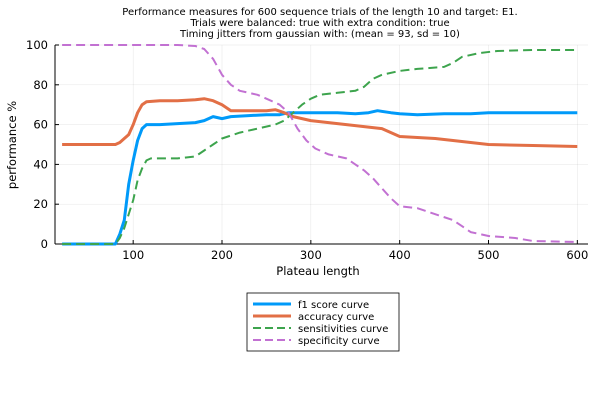  I want to click on legend-label-4: specificity curve, so click(339, 341).